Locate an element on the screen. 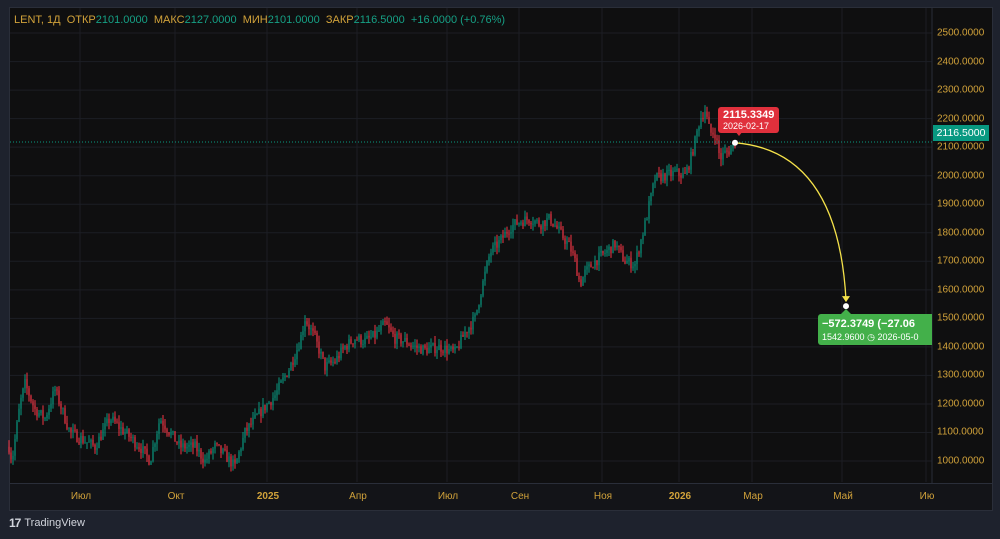  close-value: 2116.5000 is located at coordinates (379, 20).